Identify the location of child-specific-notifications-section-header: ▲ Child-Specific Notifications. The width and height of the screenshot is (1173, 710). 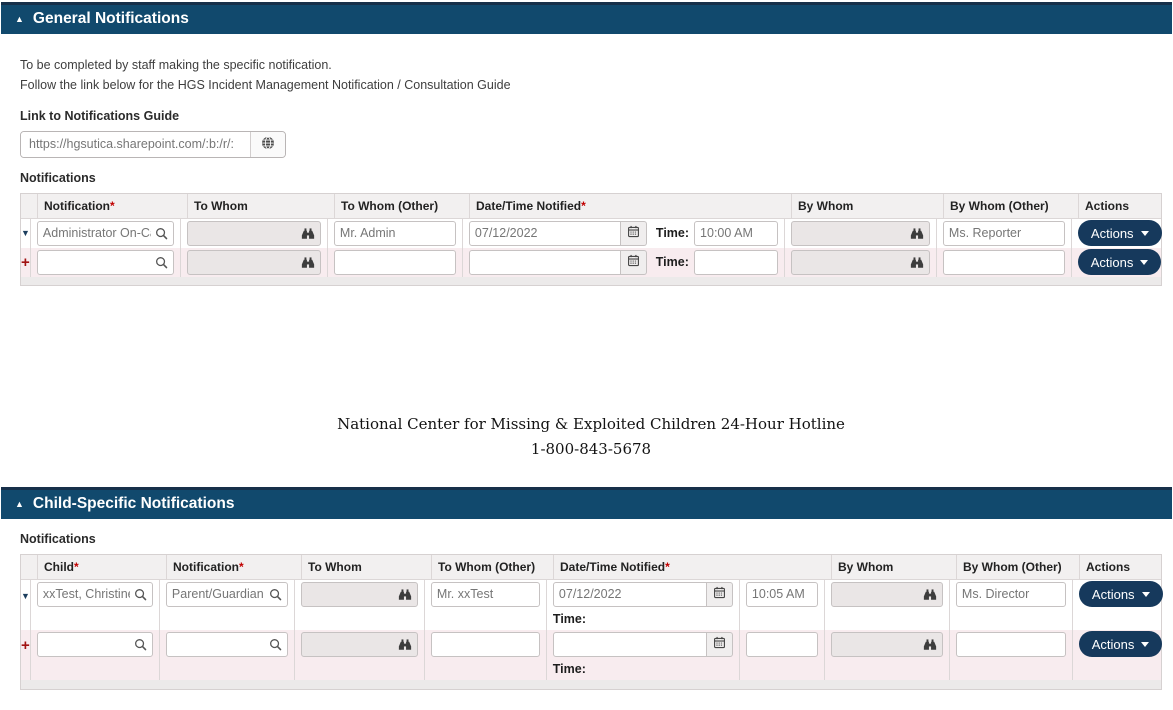
(586, 502).